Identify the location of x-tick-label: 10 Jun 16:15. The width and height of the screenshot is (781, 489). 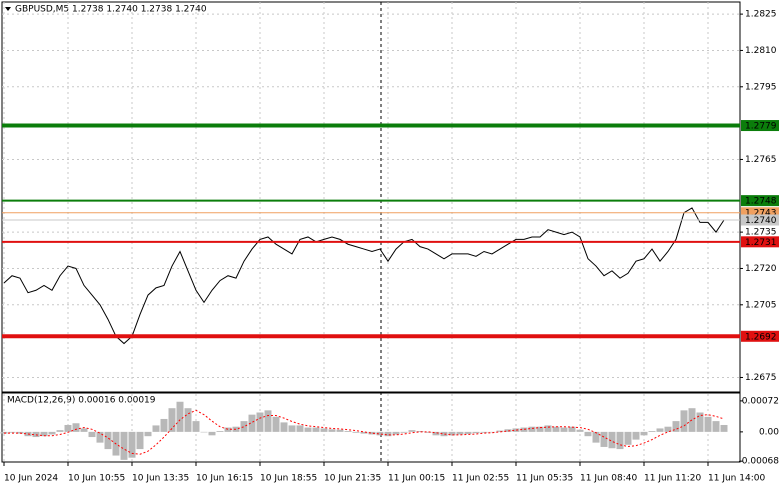
(224, 479).